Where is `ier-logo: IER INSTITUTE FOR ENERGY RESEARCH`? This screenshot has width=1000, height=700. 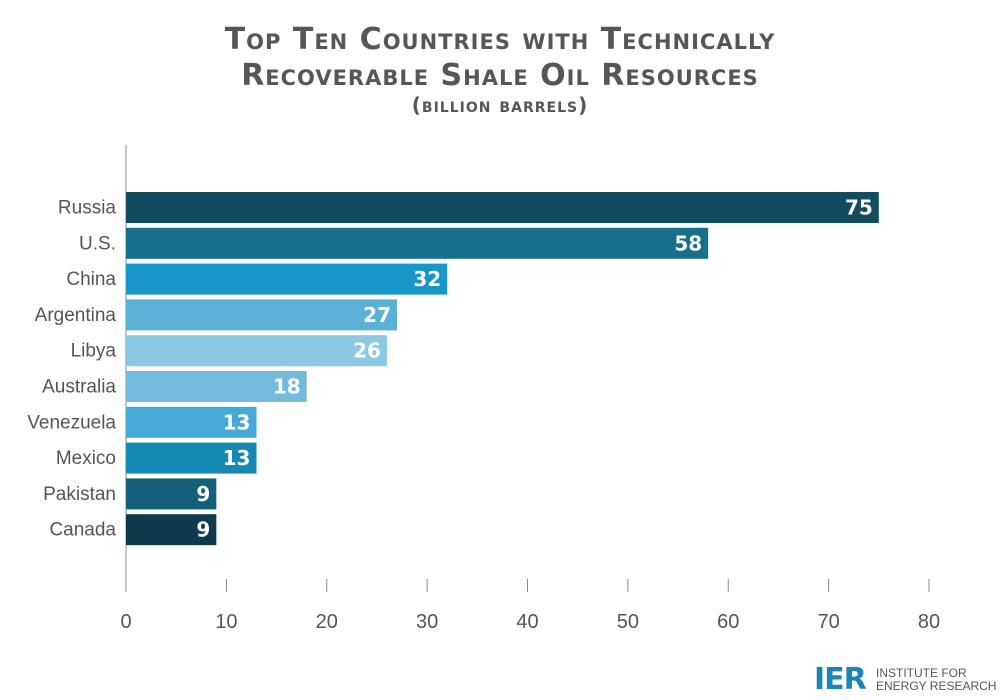
ier-logo: IER INSTITUTE FOR ENERGY RESEARCH is located at coordinates (907, 681).